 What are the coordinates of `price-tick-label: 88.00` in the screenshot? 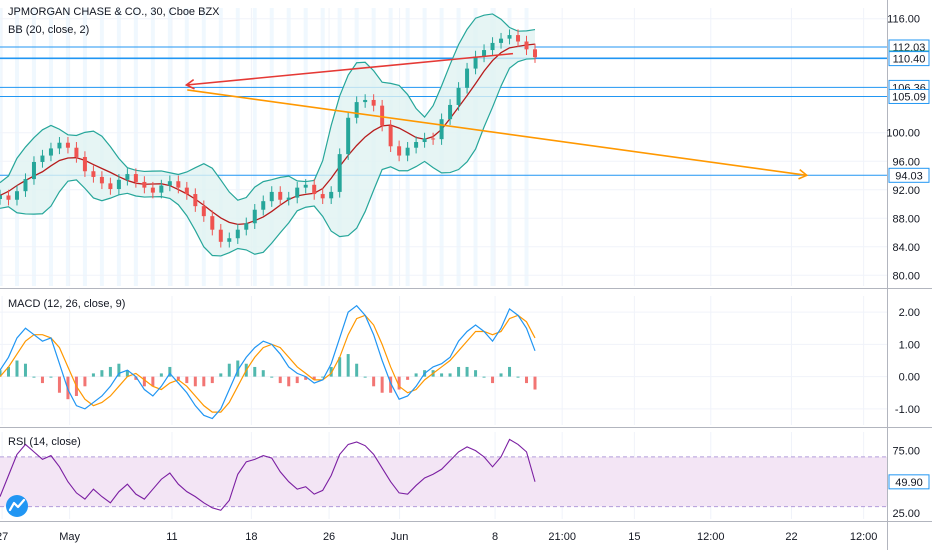 It's located at (906, 219).